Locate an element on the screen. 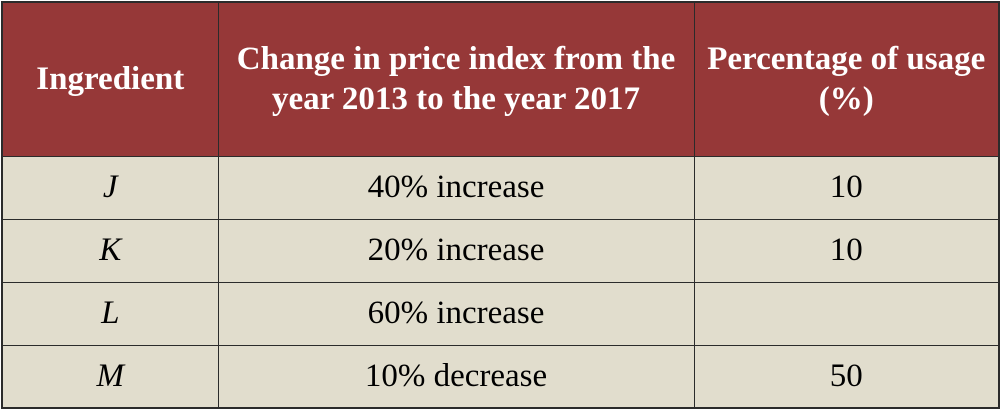 The width and height of the screenshot is (1001, 413). cell-usage: 50 is located at coordinates (846, 376).